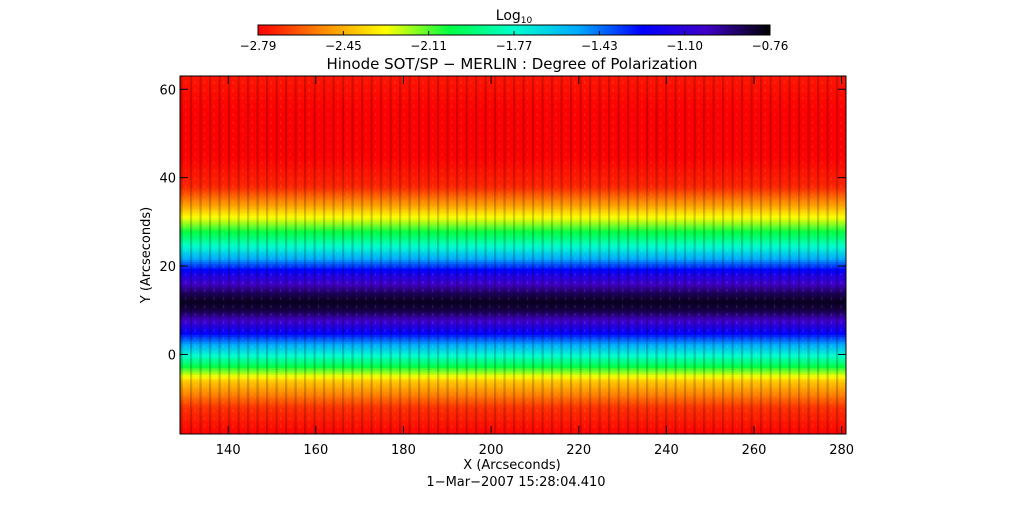 The height and width of the screenshot is (512, 1026). What do you see at coordinates (167, 179) in the screenshot?
I see `y-tick-label: 40` at bounding box center [167, 179].